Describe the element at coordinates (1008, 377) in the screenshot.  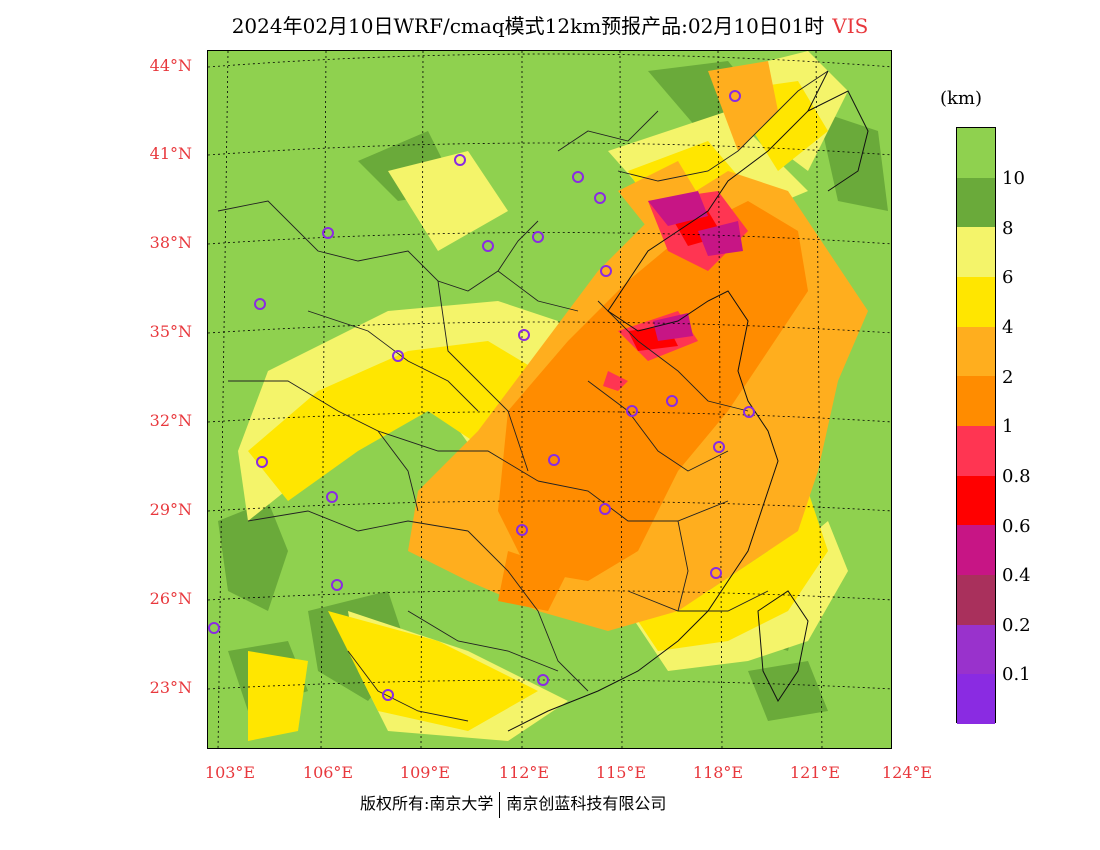
I see `legend-label-2: 2` at that location.